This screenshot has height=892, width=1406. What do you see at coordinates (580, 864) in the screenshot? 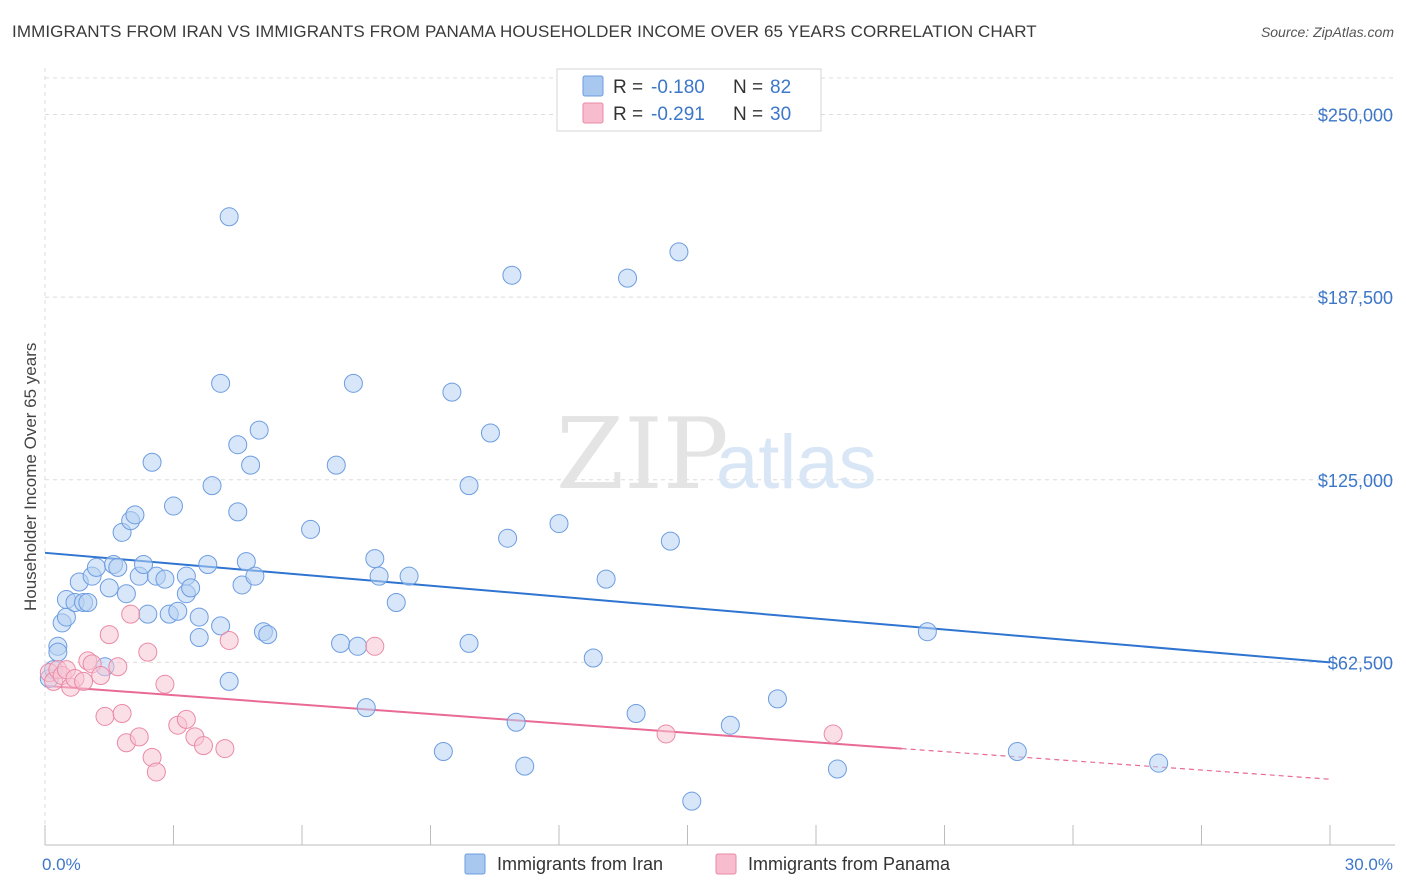
I see `bottom-legend-label-iran: Immigrants from Iran` at bounding box center [580, 864].